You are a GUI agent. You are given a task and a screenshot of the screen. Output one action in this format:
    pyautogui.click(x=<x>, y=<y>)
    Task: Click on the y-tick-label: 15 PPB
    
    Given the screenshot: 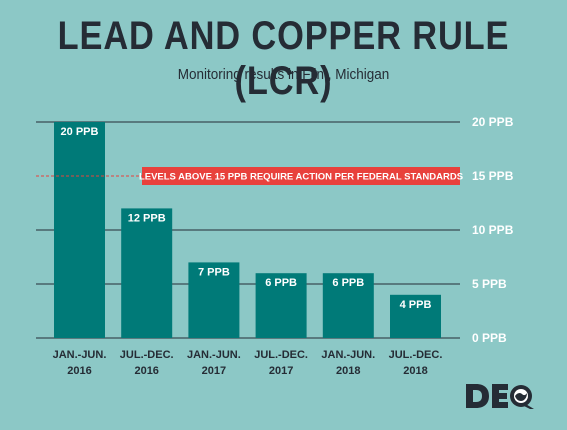 What is the action you would take?
    pyautogui.click(x=493, y=176)
    